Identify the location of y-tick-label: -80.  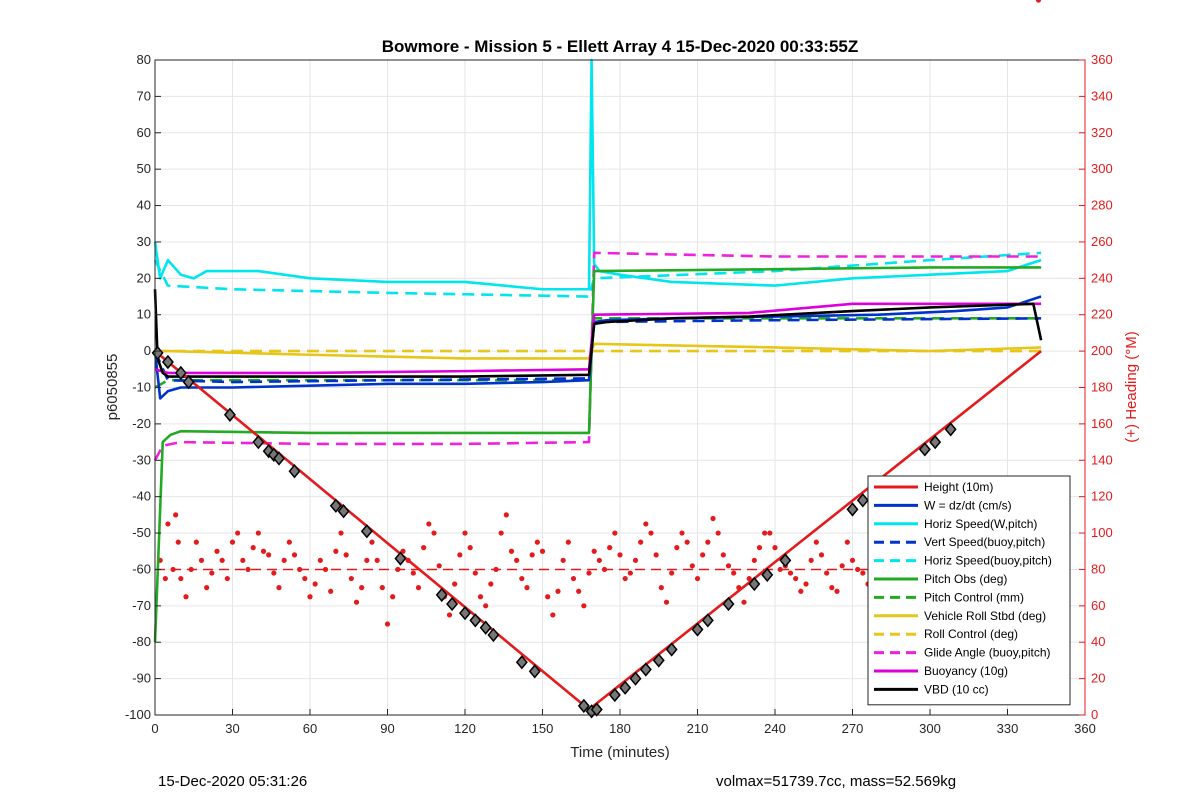
(141, 641).